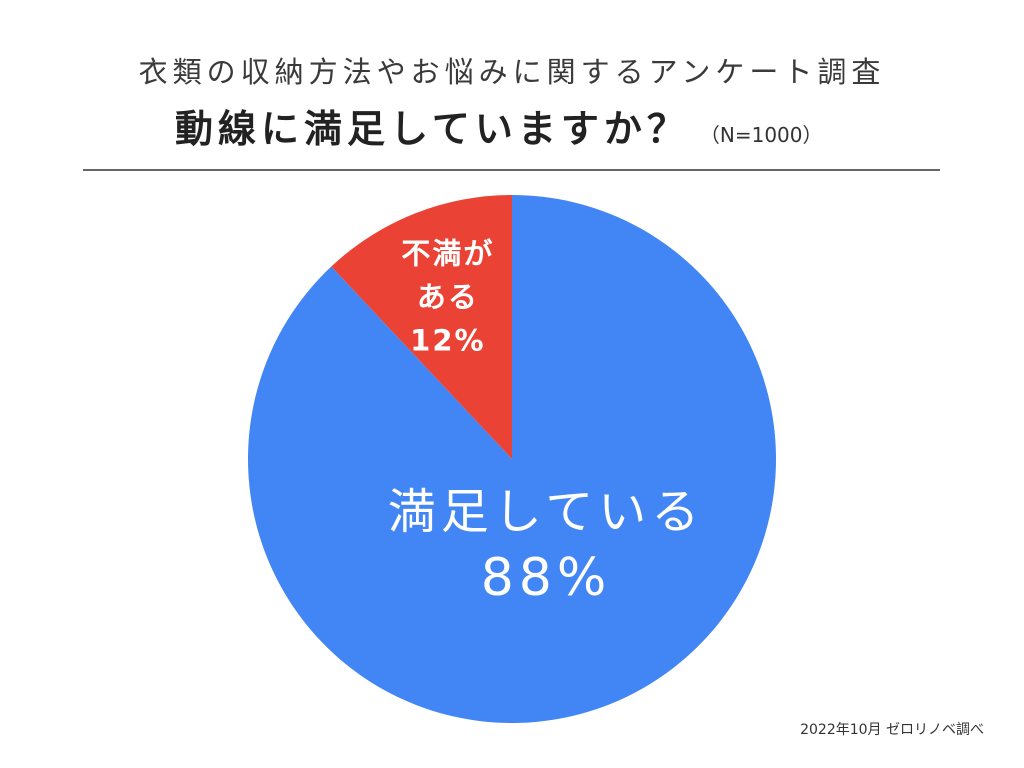 This screenshot has width=1024, height=768. Describe the element at coordinates (761, 135) in the screenshot. I see `sample-size: （N=1000）` at that location.